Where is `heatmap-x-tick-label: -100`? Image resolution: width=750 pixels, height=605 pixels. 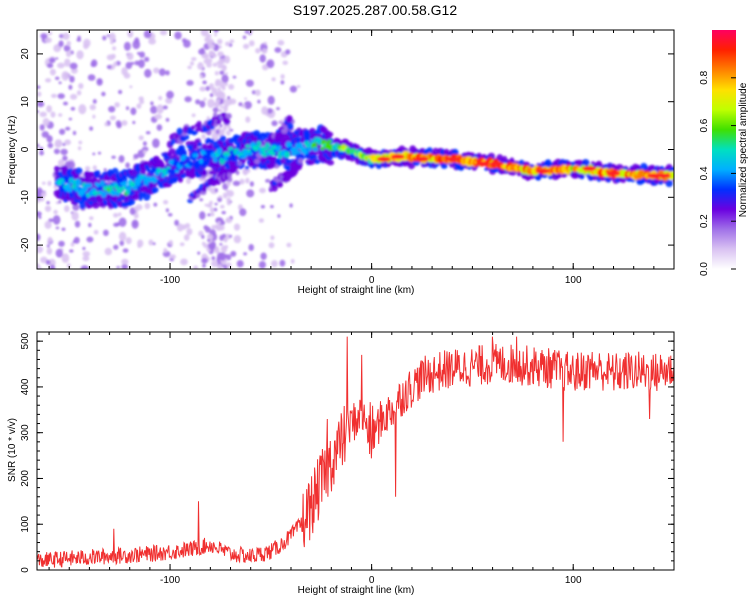 heatmap-x-tick-label: -100 is located at coordinates (170, 280).